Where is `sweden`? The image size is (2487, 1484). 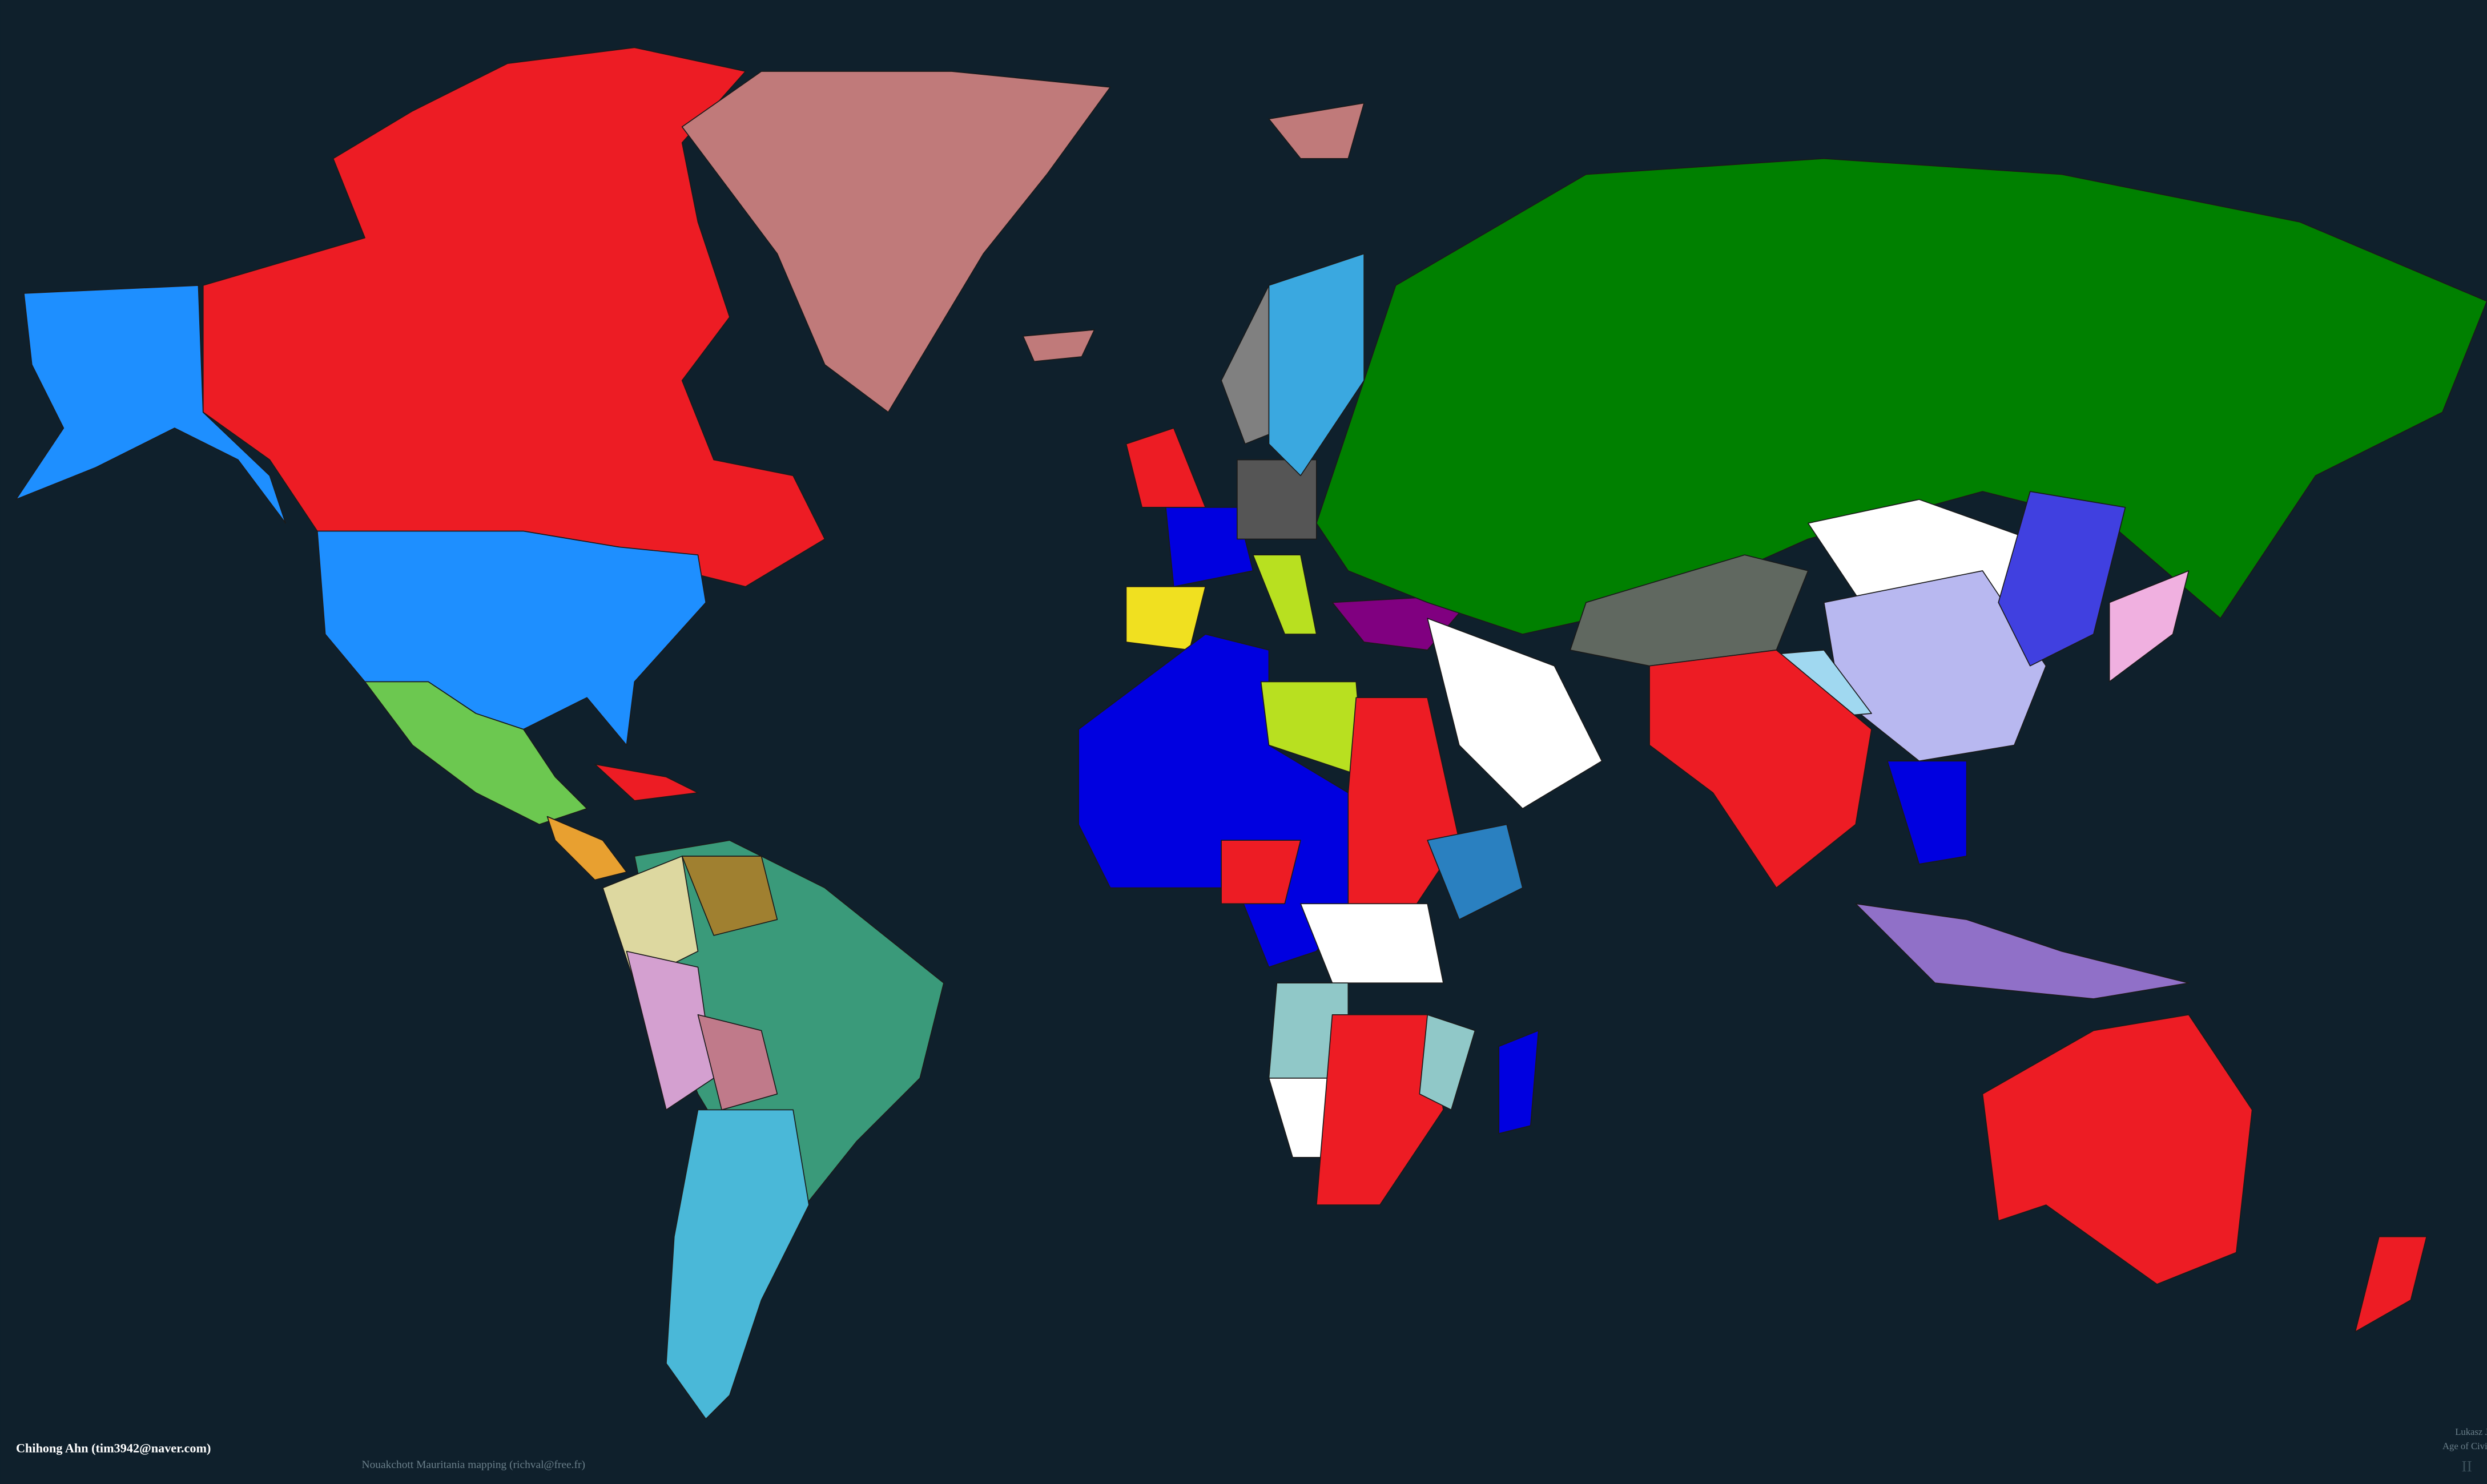
sweden is located at coordinates (1316, 365).